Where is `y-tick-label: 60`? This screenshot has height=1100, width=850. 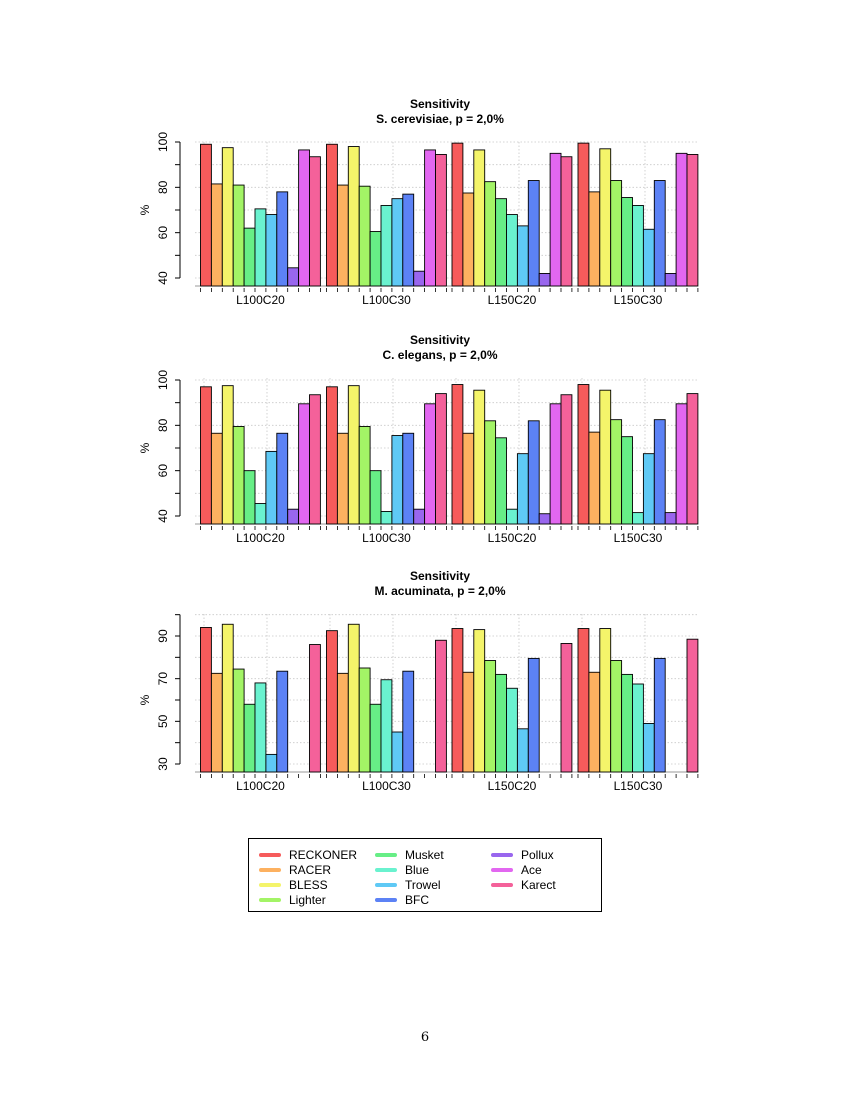
y-tick-label: 60 is located at coordinates (163, 233).